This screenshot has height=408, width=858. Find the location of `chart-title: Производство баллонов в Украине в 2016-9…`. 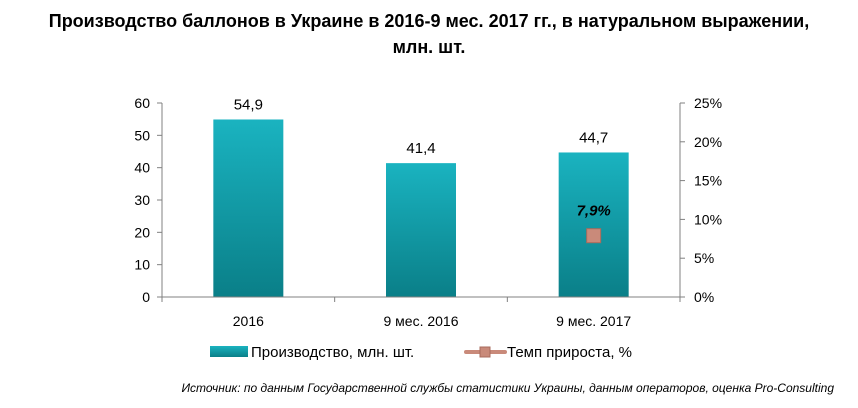

chart-title: Производство баллонов в Украине в 2016-9… is located at coordinates (429, 34).